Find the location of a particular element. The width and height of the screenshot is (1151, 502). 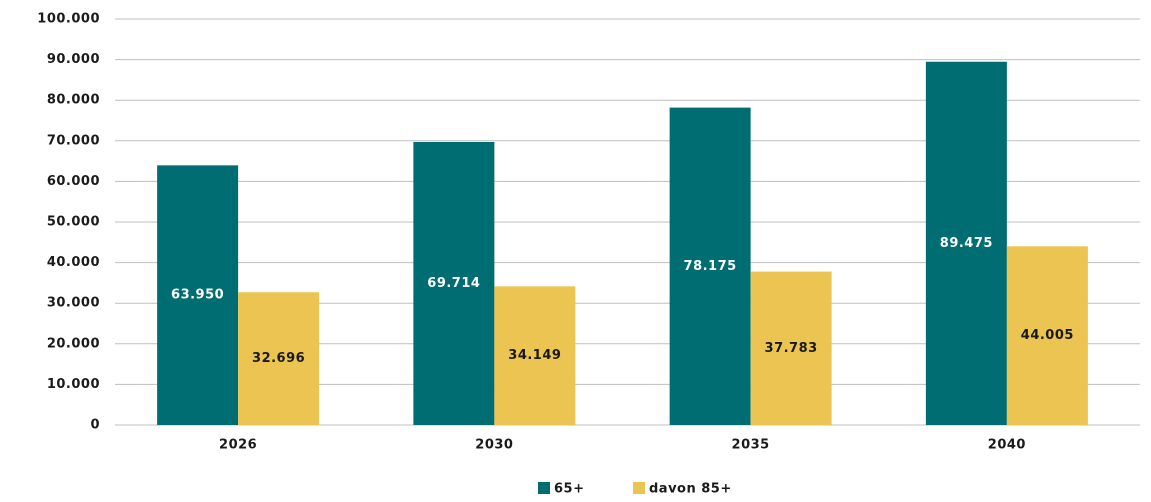

y-tick-label: 10.000 is located at coordinates (73, 384).